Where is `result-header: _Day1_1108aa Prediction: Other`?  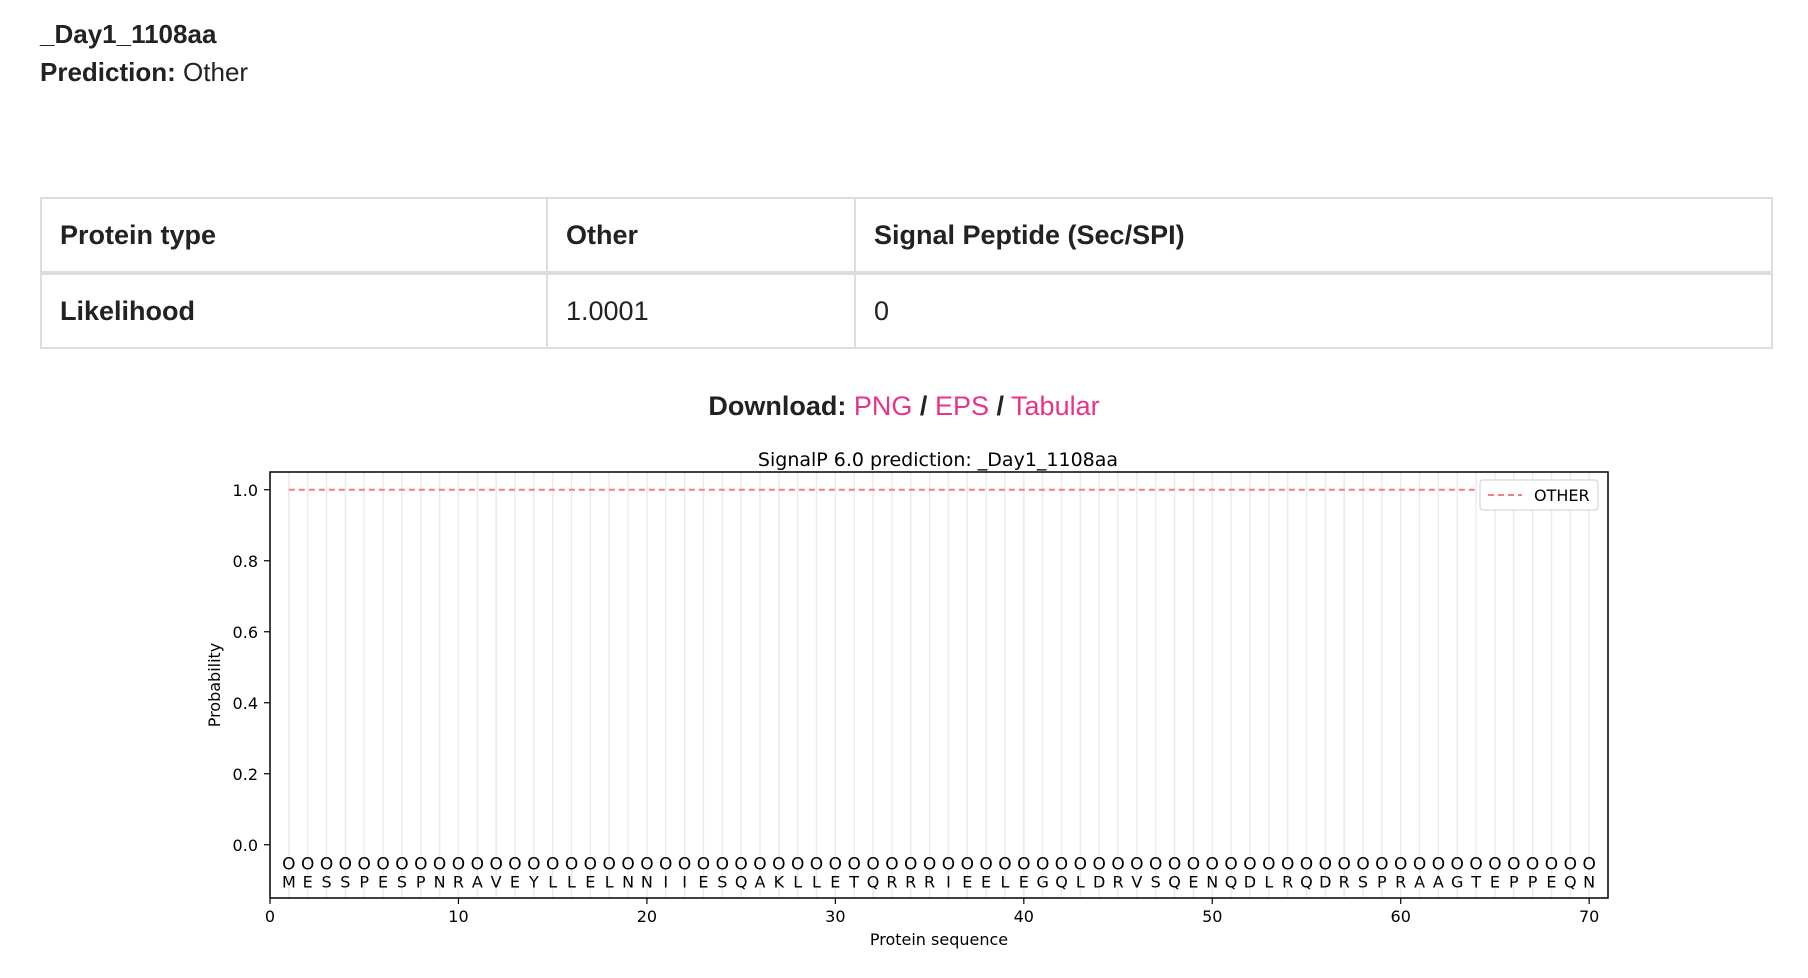 result-header: _Day1_1108aa Prediction: Other is located at coordinates (144, 52).